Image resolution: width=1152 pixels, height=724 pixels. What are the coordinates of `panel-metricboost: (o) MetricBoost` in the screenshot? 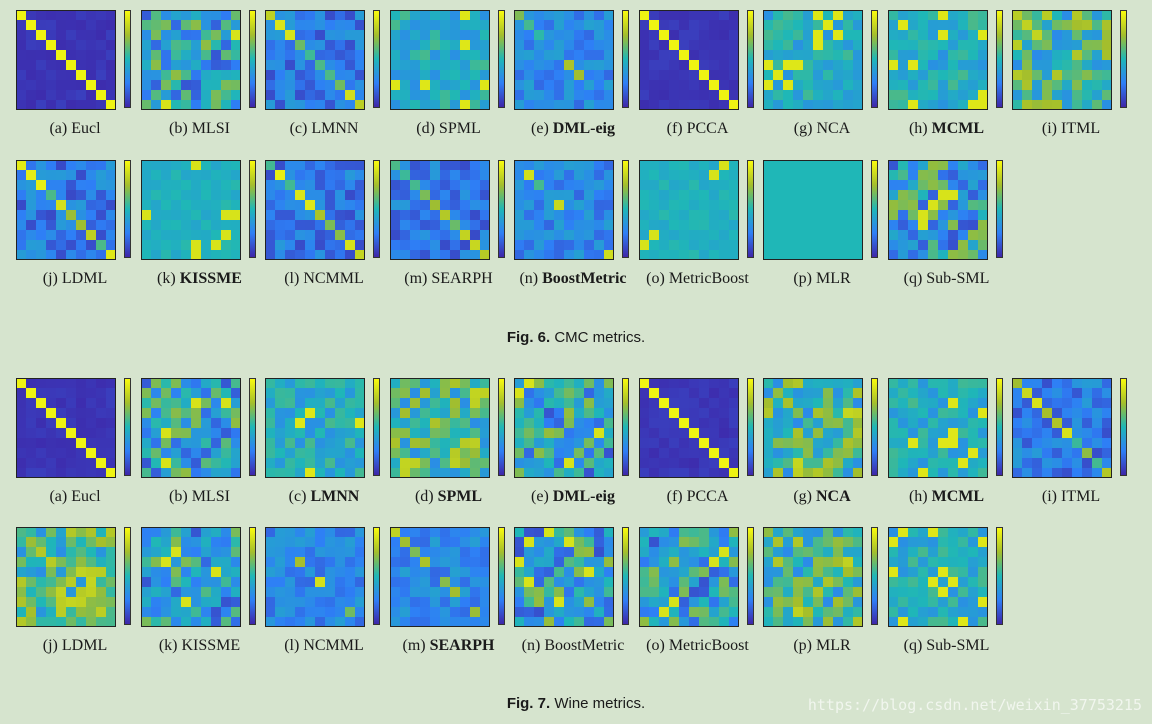 It's located at (699, 235).